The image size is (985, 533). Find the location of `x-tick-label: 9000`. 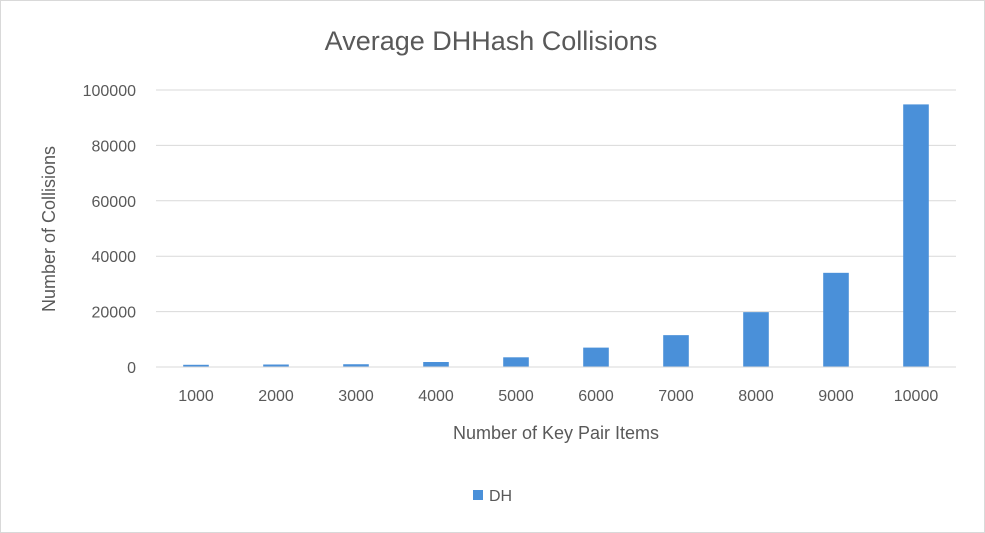

x-tick-label: 9000 is located at coordinates (836, 396).